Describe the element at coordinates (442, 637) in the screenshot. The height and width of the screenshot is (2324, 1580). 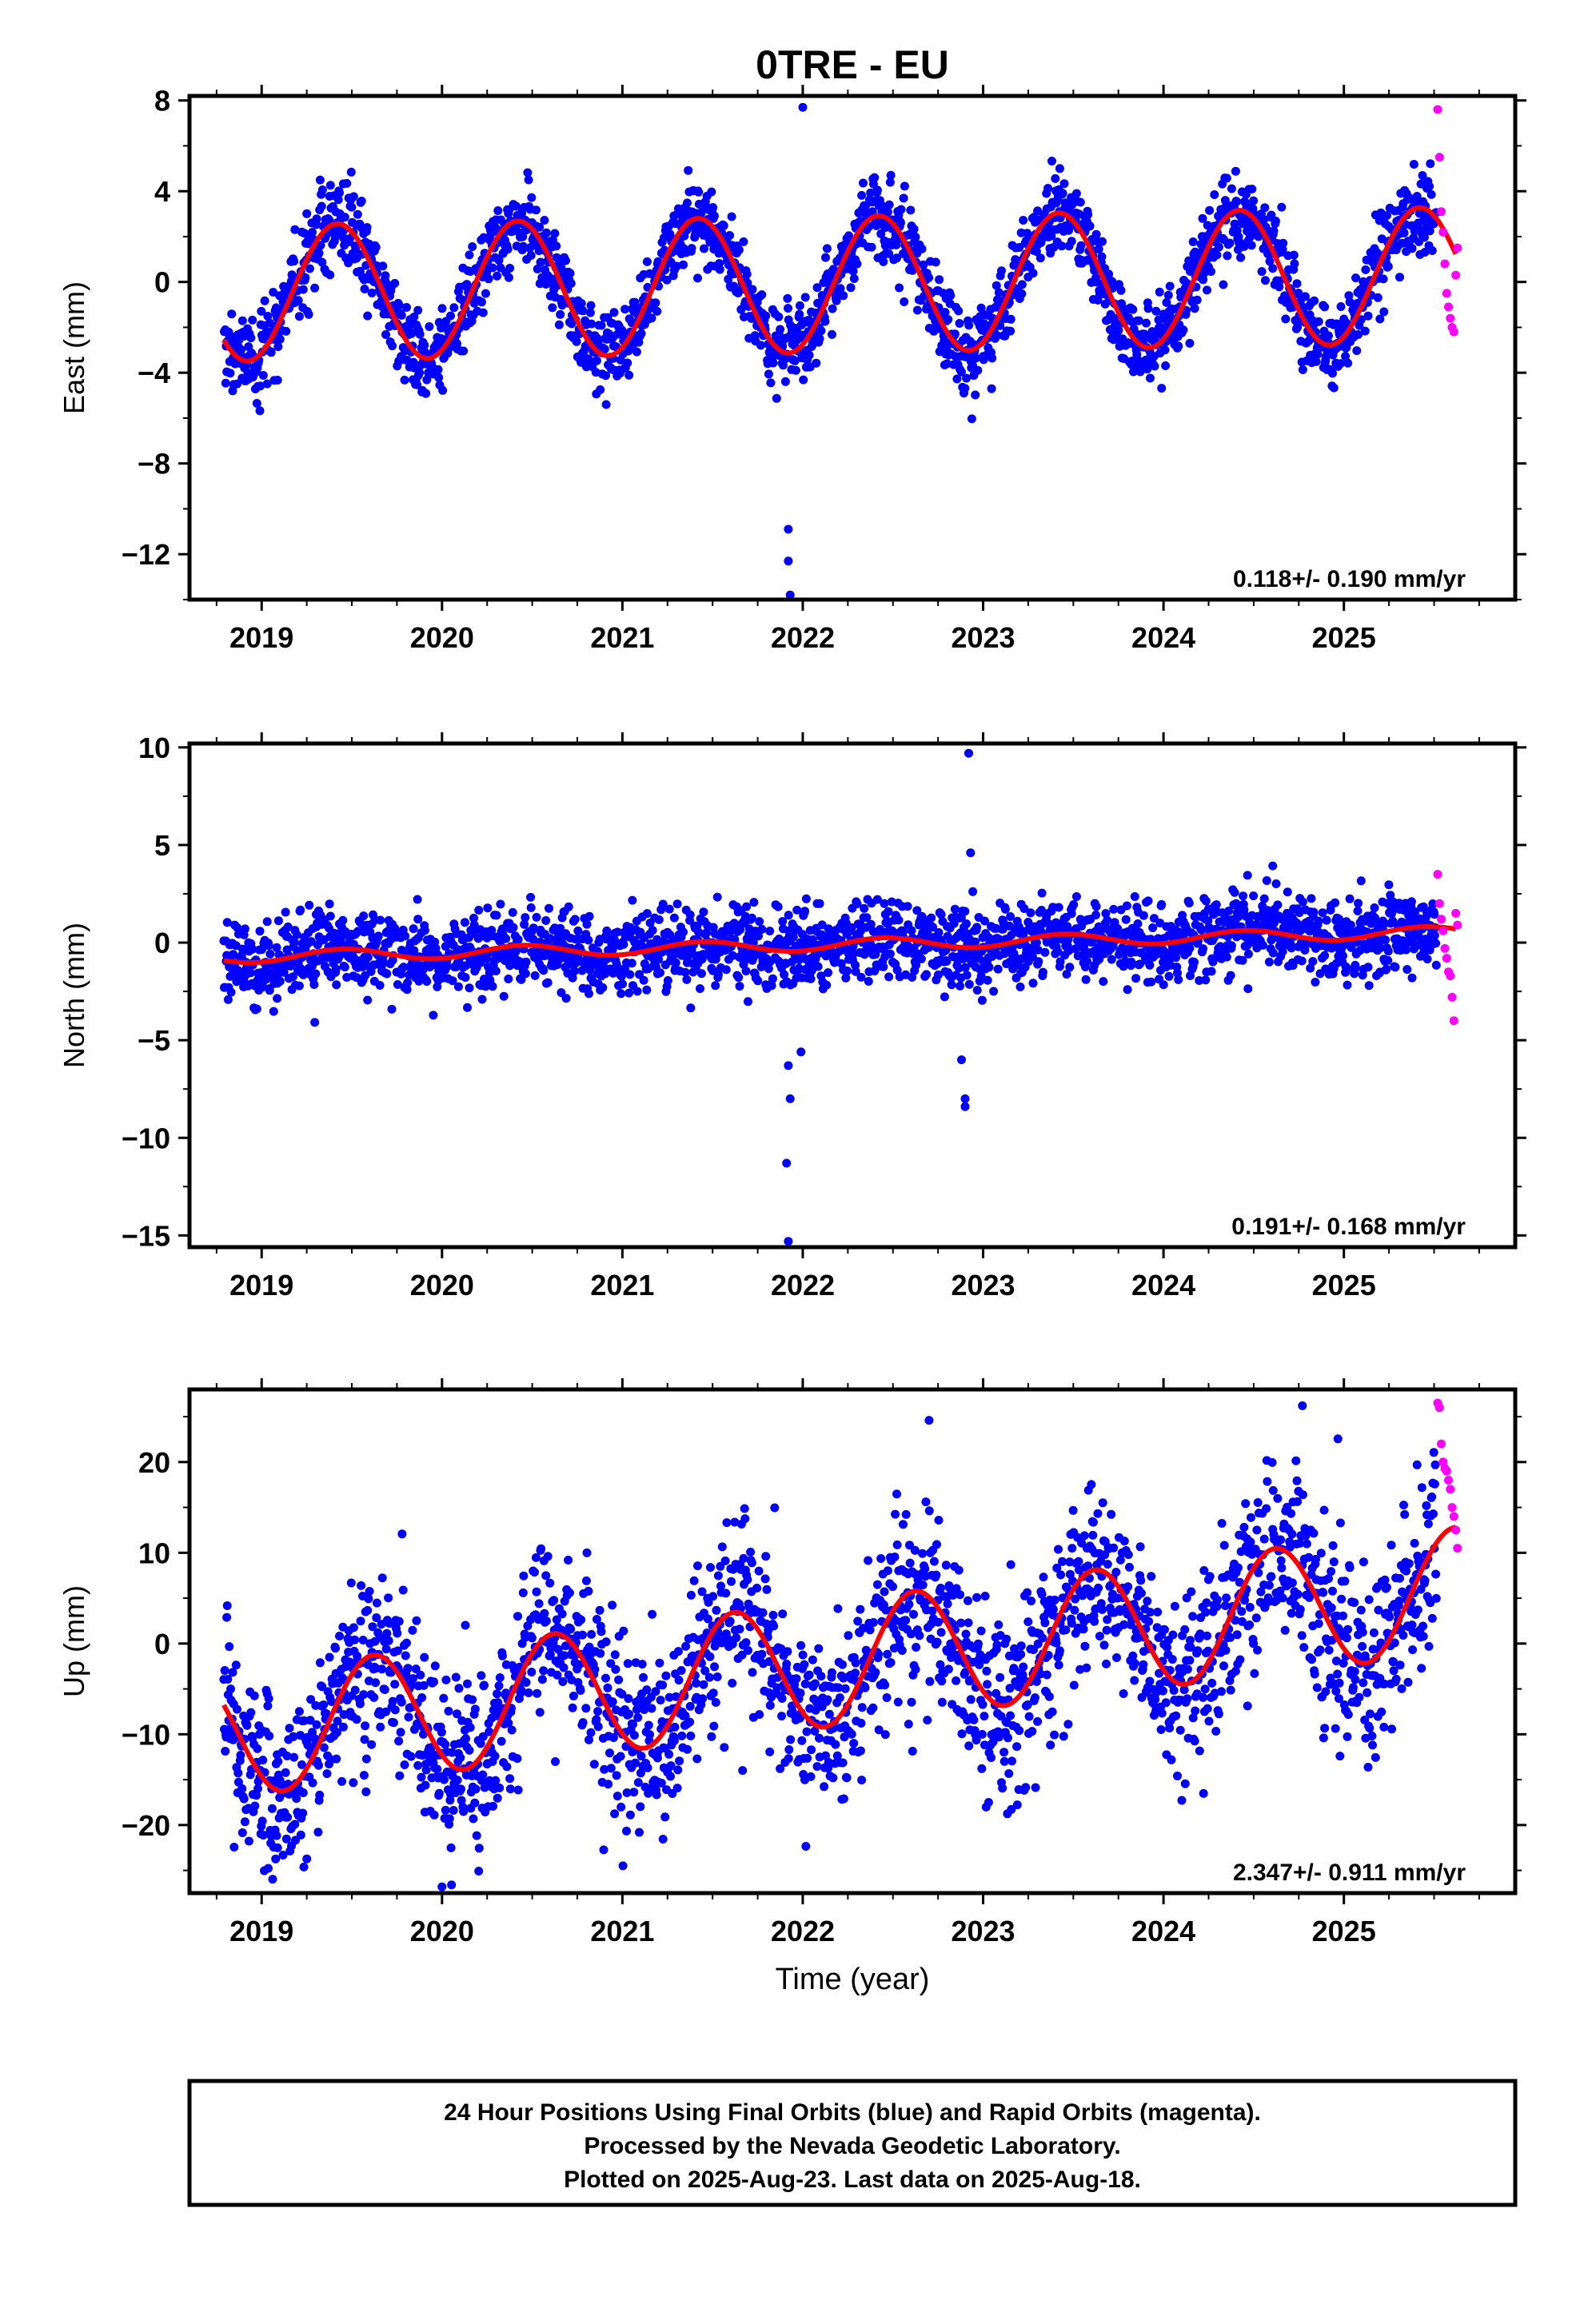
I see `x-tick-label: 2020` at that location.